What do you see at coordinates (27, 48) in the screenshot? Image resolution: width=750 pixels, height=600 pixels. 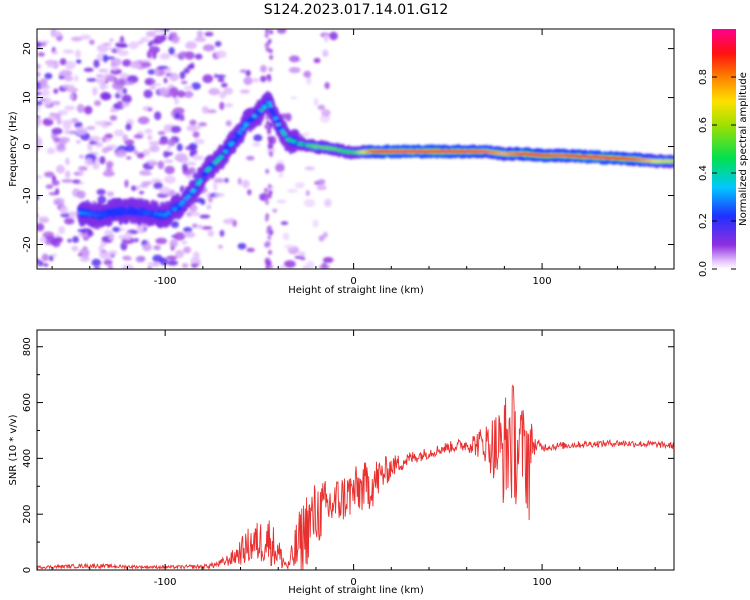 I see `spectrogram-y-tick-label: 20` at bounding box center [27, 48].